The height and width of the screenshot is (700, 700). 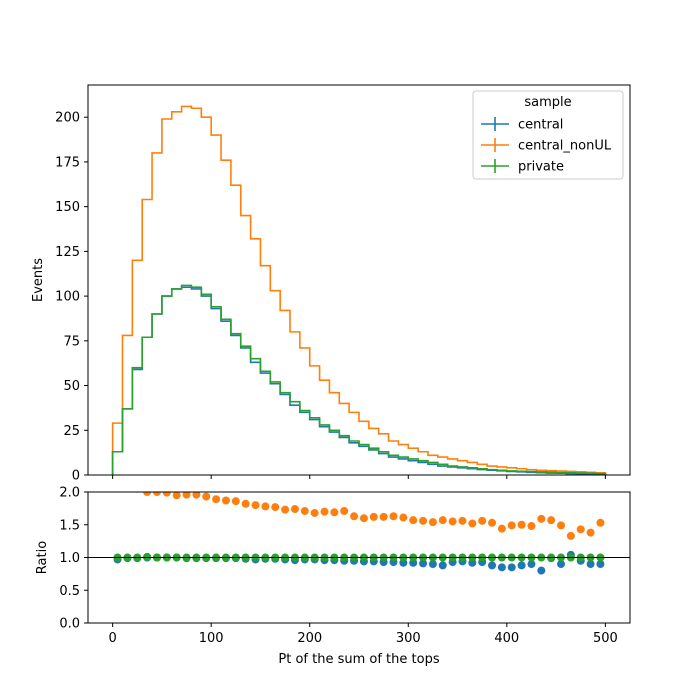 What do you see at coordinates (42, 557) in the screenshot?
I see `ratio-y-axis-label: Ratio` at bounding box center [42, 557].